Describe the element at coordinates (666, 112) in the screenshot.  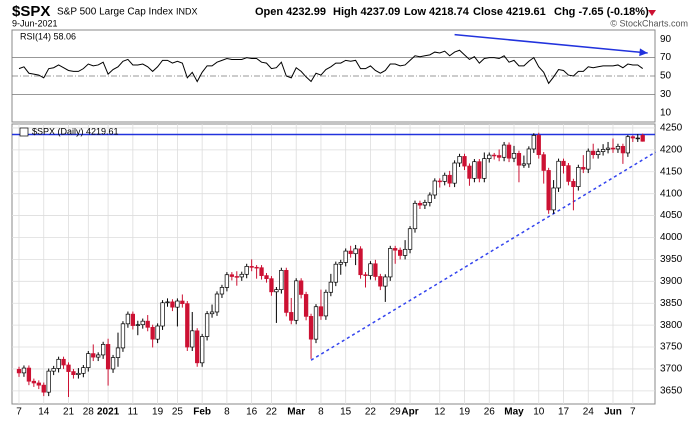
I see `y-tick-label: 10` at that location.